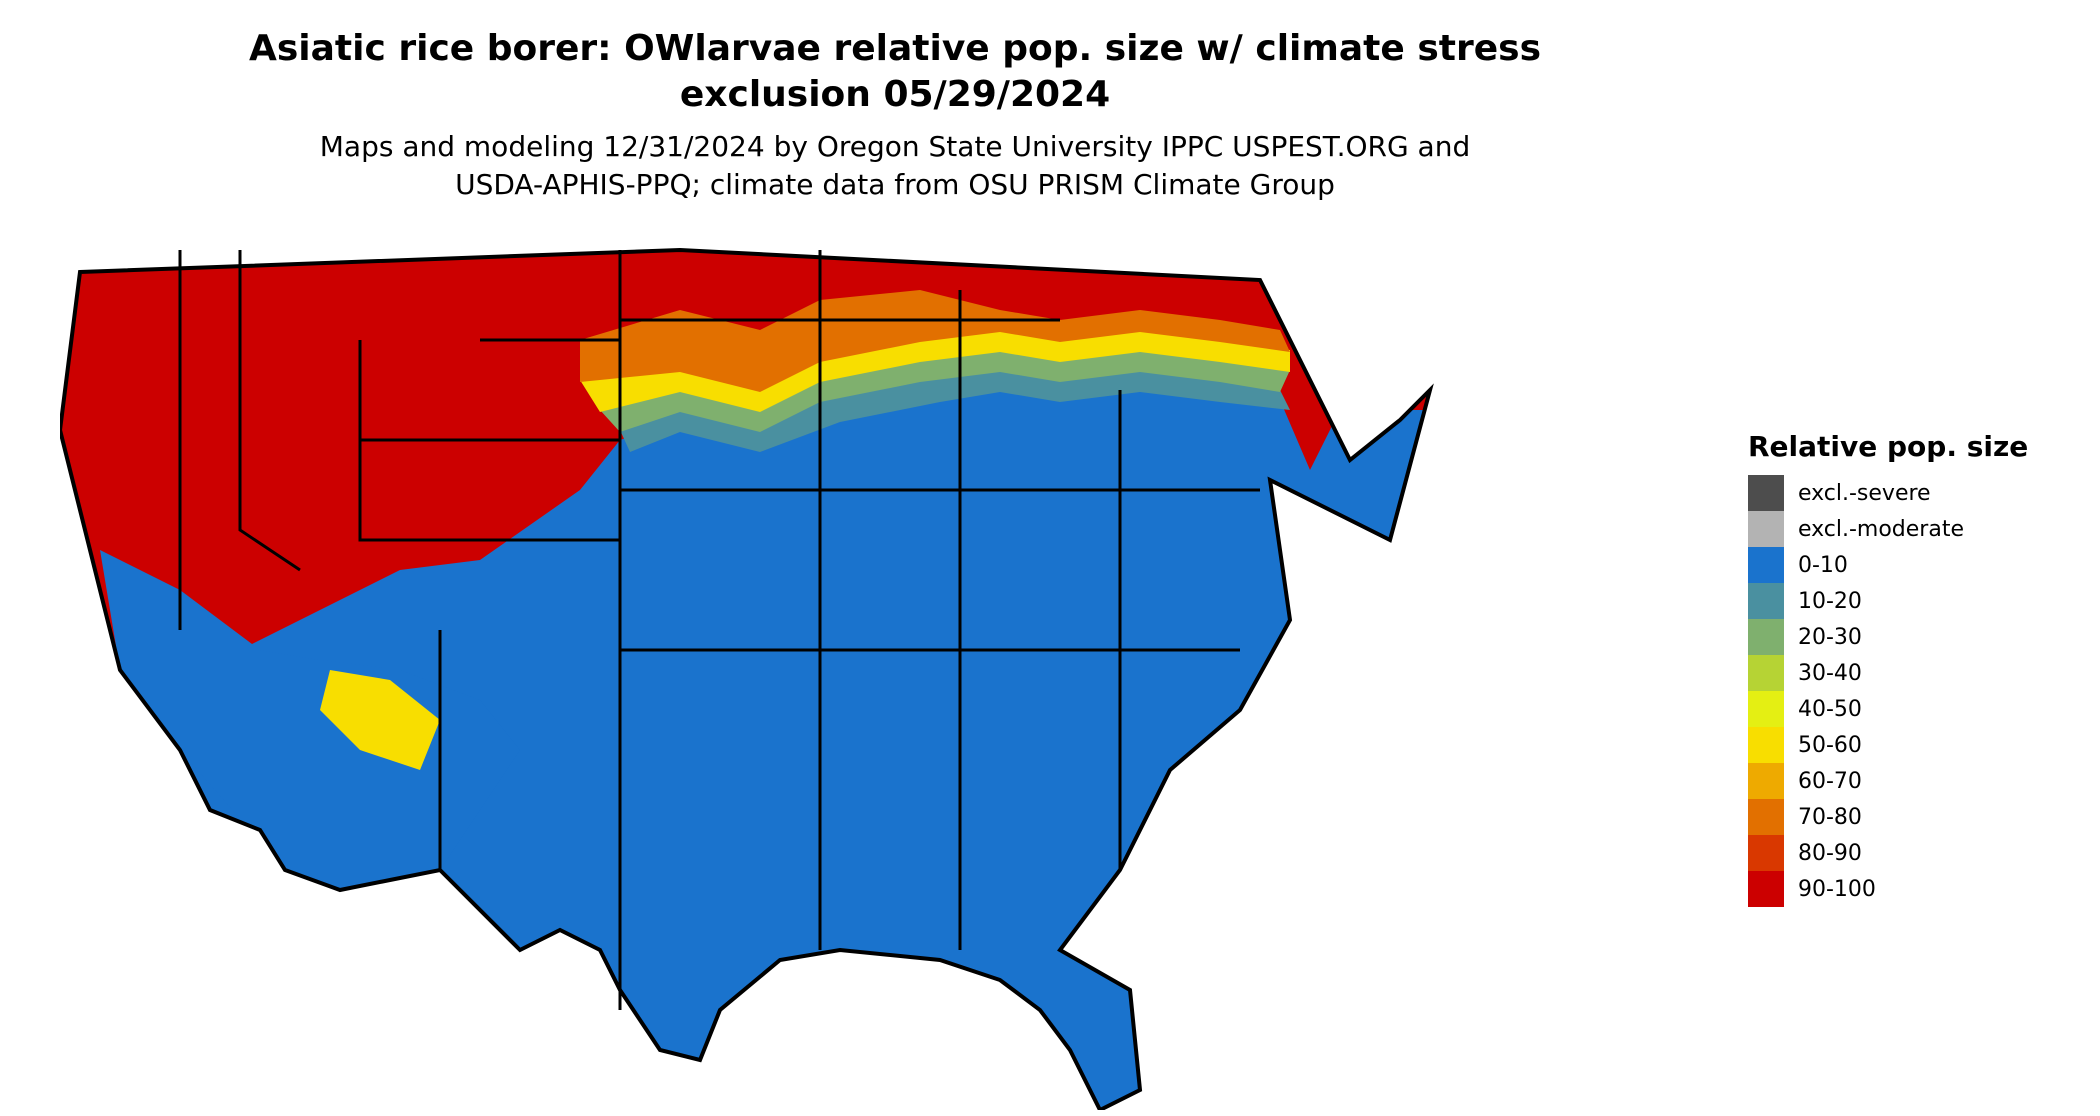 This screenshot has width=2100, height=1116. Describe the element at coordinates (1918, 781) in the screenshot. I see `legend-item: 60-70` at that location.